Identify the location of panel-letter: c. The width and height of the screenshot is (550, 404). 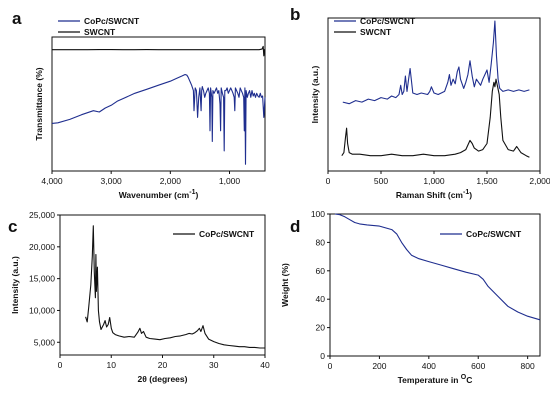
(12, 226).